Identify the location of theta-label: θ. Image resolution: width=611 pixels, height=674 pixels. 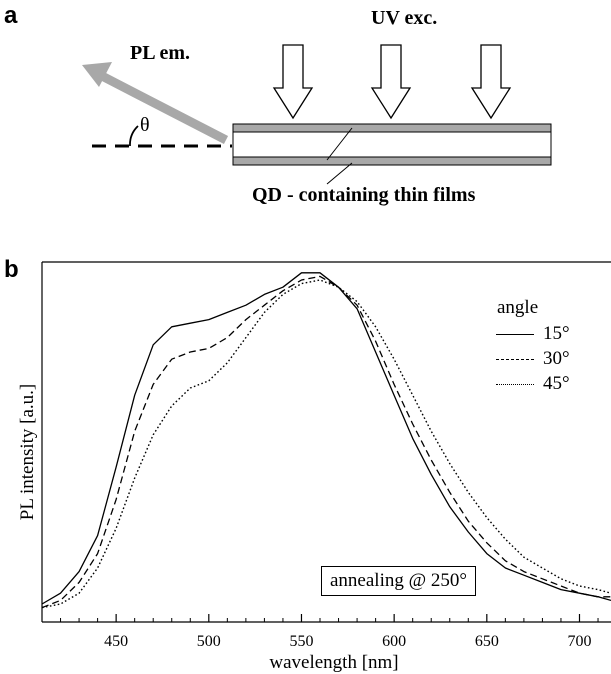
(145, 125).